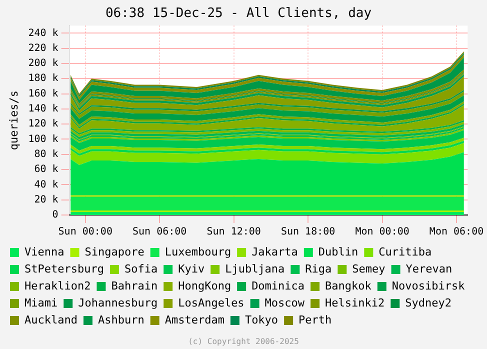 The width and height of the screenshot is (487, 349). What do you see at coordinates (43, 109) in the screenshot?
I see `y-tick-label: 140 k` at bounding box center [43, 109].